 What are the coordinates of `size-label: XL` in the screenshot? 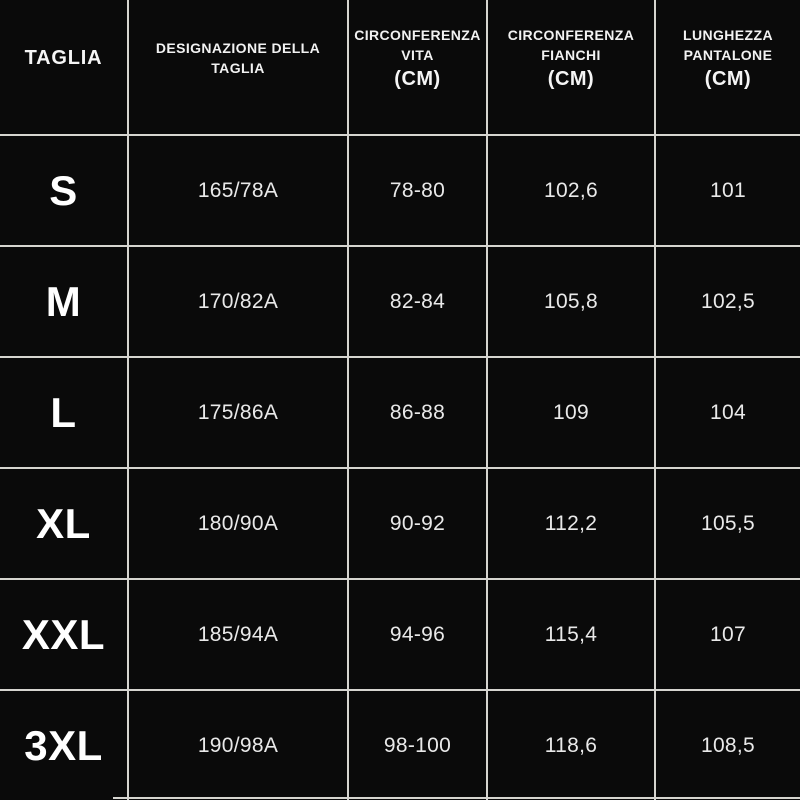 It's located at (63, 523).